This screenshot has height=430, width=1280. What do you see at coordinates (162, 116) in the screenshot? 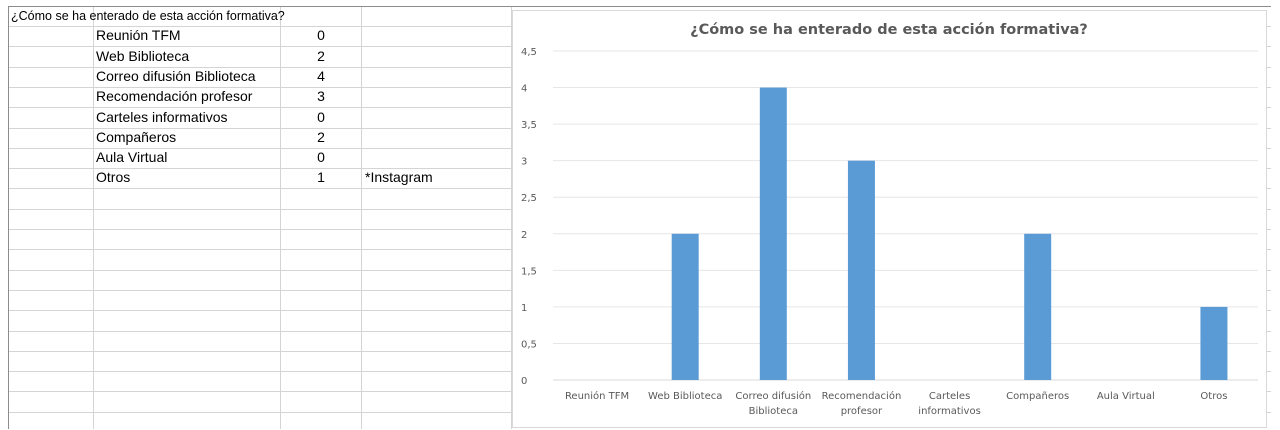
I see `row-label-cell: Carteles informativos` at bounding box center [162, 116].